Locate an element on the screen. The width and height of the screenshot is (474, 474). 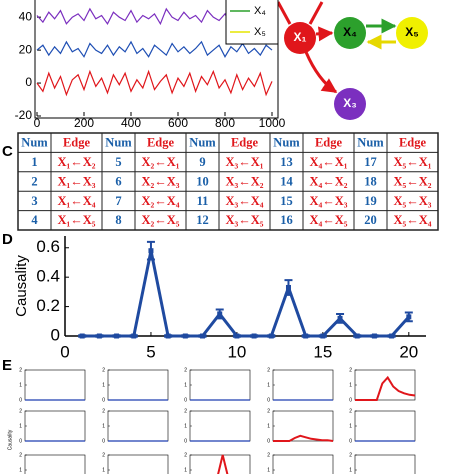
node-label: X₄ is located at coordinates (350, 32).